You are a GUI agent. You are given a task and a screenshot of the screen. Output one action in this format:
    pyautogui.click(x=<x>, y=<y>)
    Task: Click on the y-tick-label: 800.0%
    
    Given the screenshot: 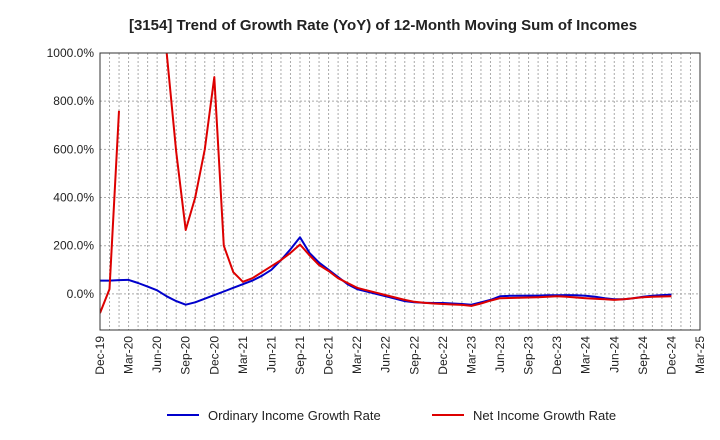 What is the action you would take?
    pyautogui.click(x=73, y=101)
    